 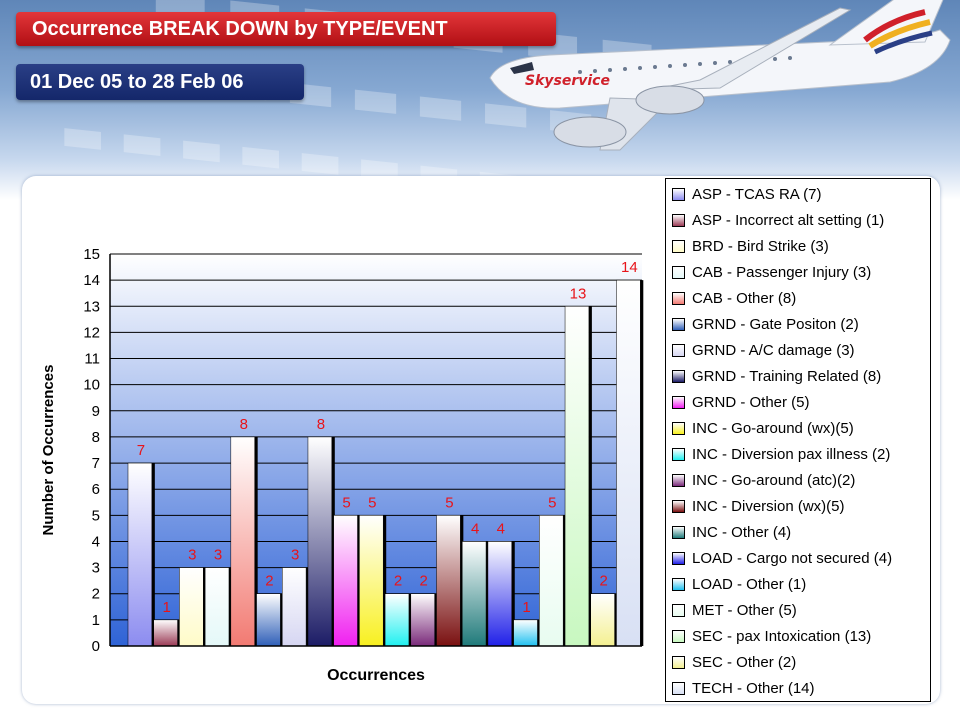 I want to click on legend-label: INC - Go-around (wx)(5), so click(x=773, y=428).